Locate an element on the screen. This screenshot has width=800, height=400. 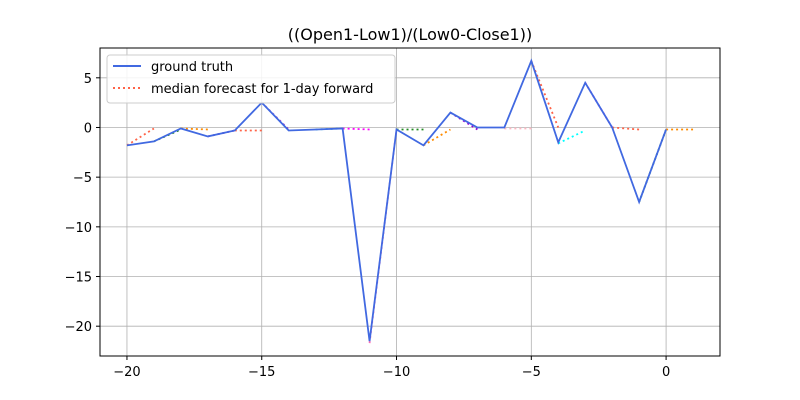
y-tick-label: −15 is located at coordinates (78, 278).